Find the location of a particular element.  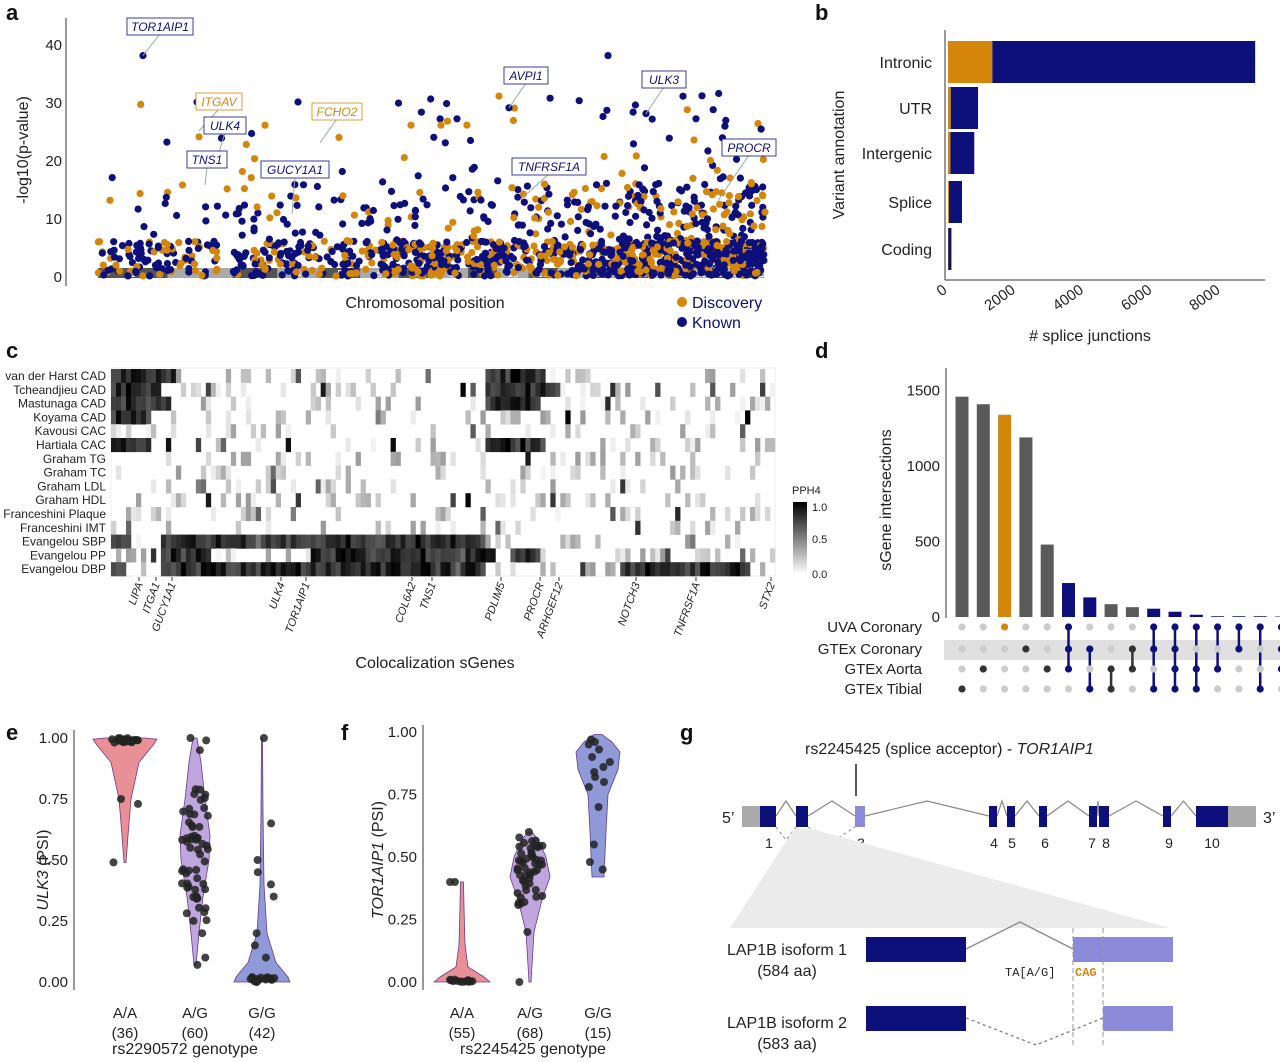

c-gene-label: TOR1AIP1 is located at coordinates (297, 608).